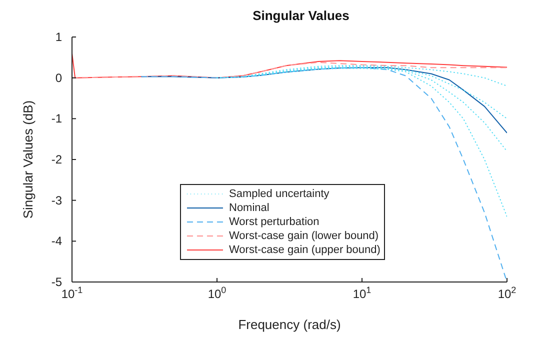 The image size is (560, 337). What do you see at coordinates (289, 324) in the screenshot?
I see `x-axis-title: Frequency (rad/s)` at bounding box center [289, 324].